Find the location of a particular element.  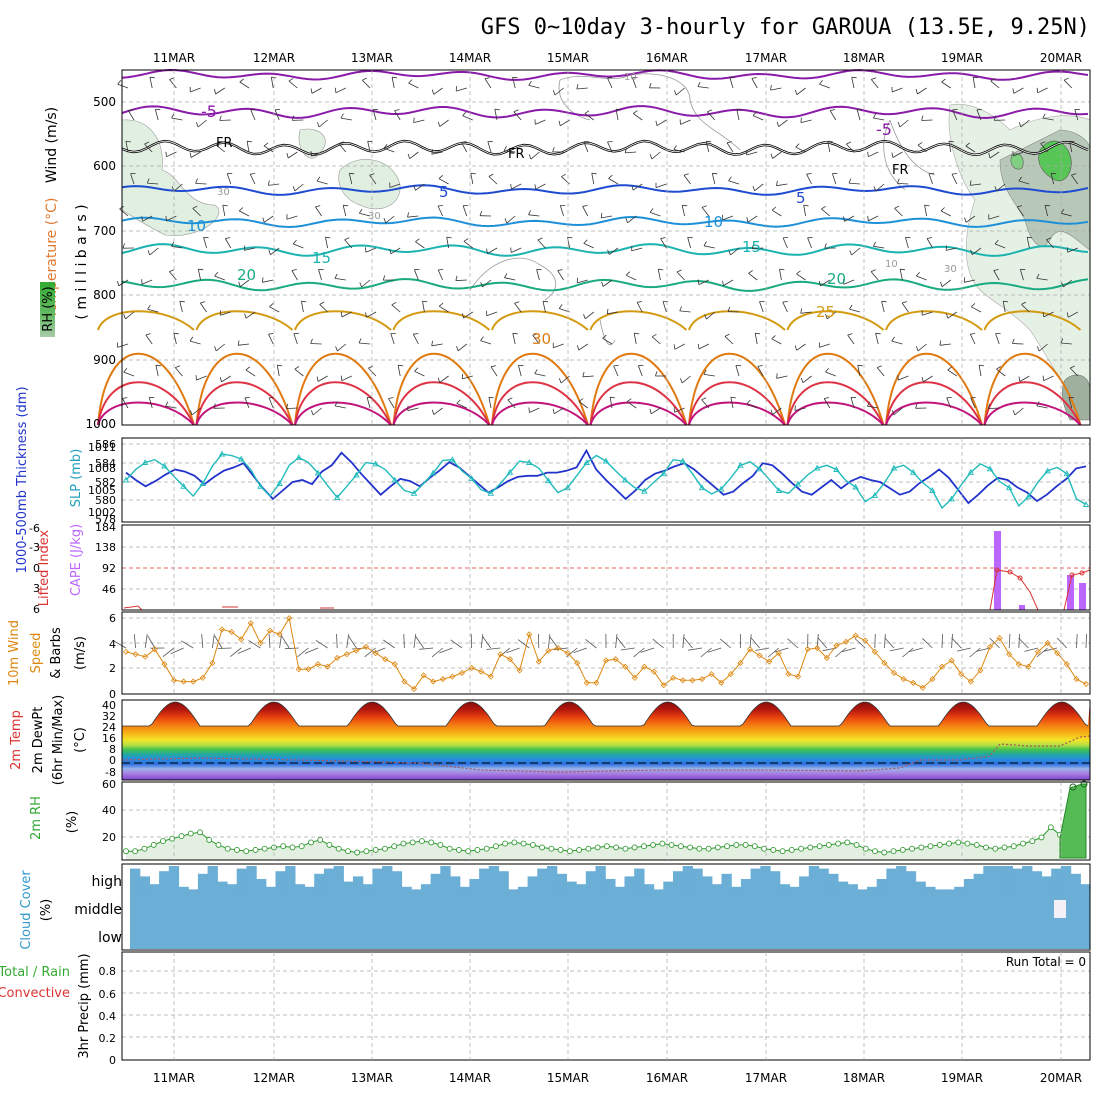

wind-panel: 6 4 2 0 10m Wind Speed & Barbs (m/s) is located at coordinates (548, 656).